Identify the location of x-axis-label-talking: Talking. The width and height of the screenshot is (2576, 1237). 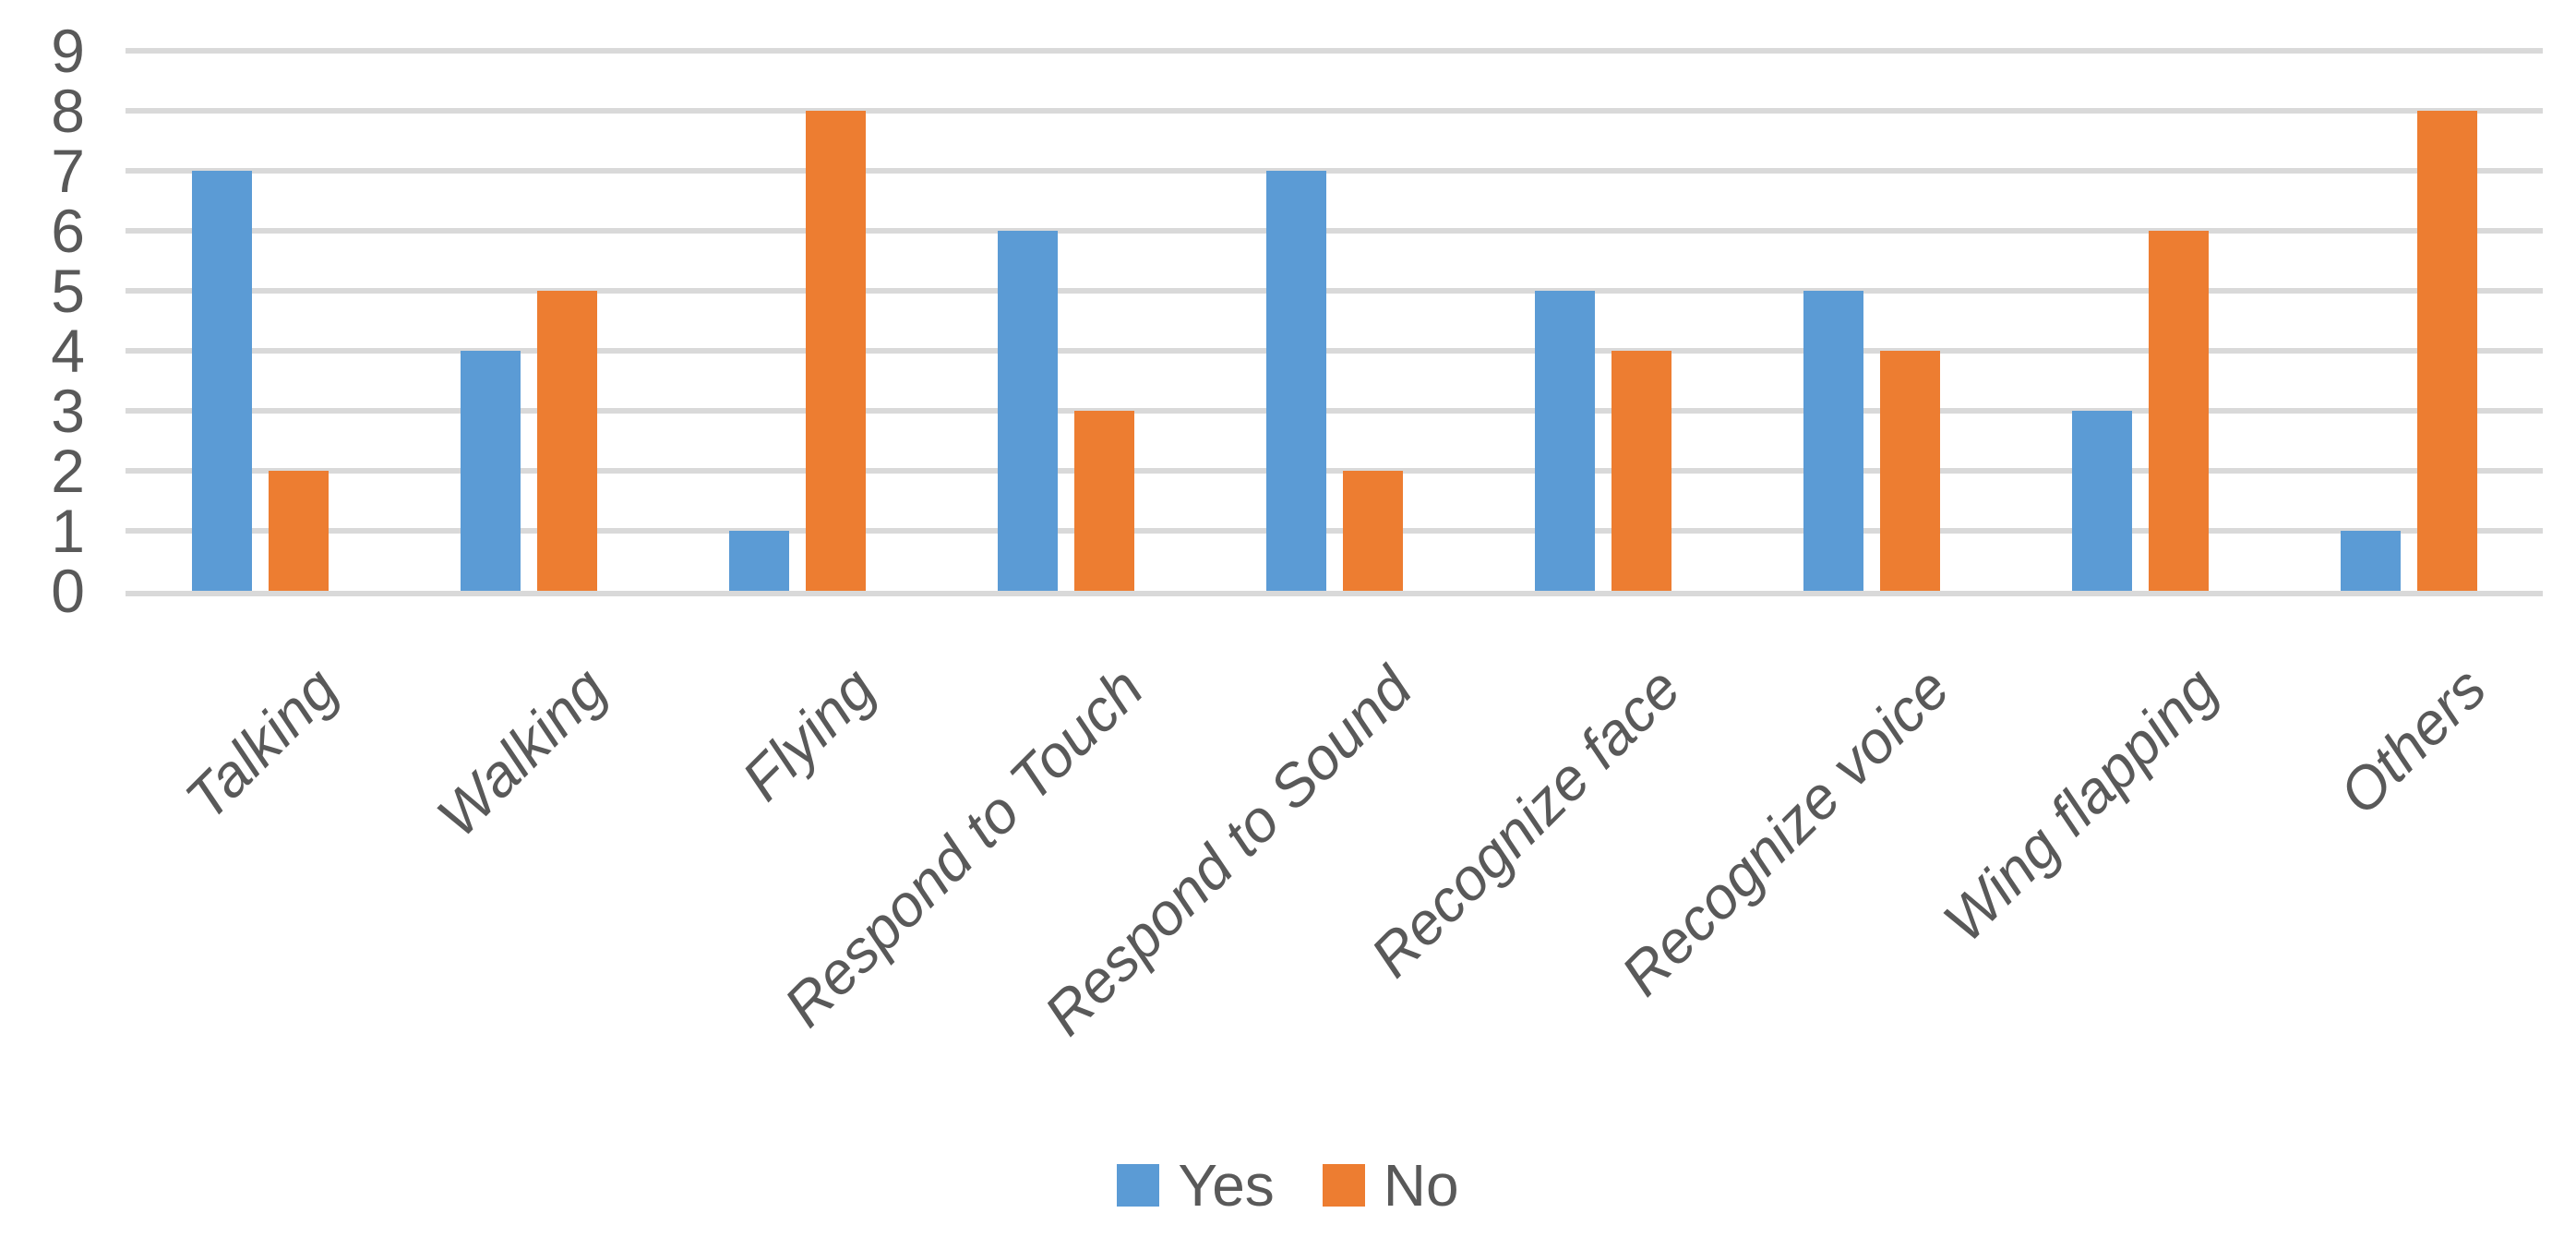
(261, 744).